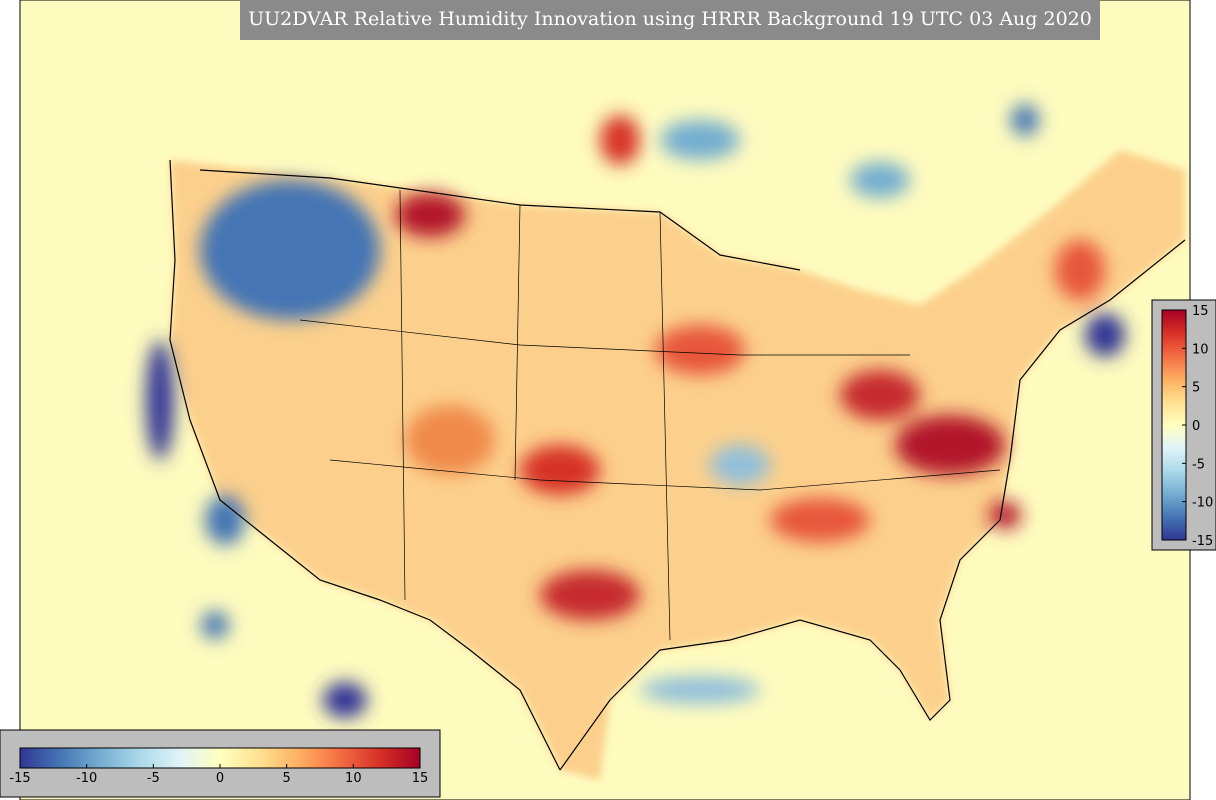 This screenshot has height=800, width=1216. I want to click on title-box, so click(670, 20).